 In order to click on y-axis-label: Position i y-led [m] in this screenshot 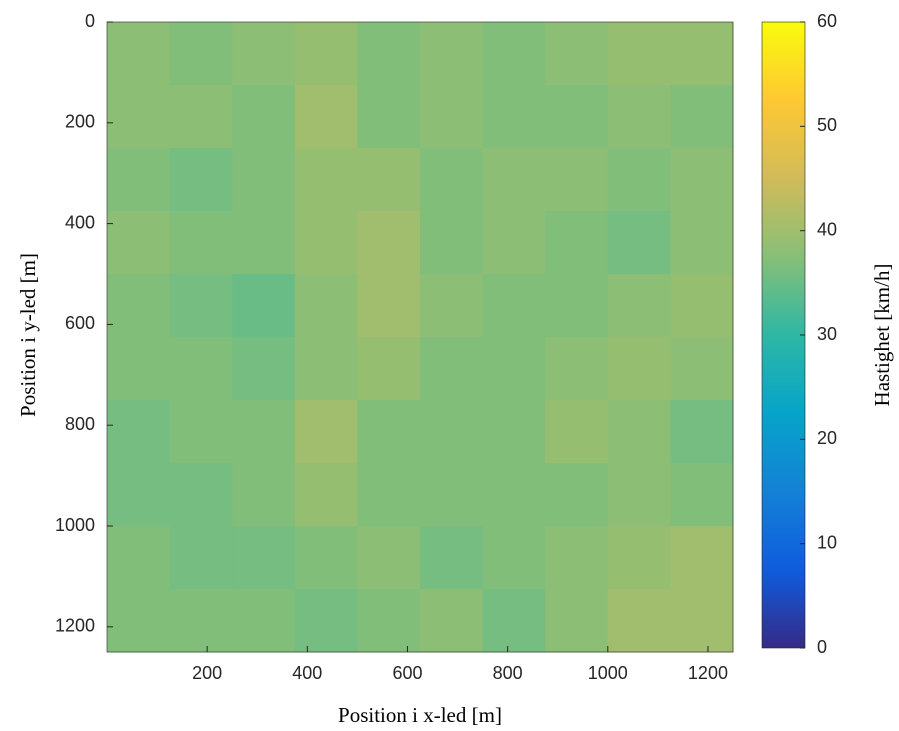, I will do `click(28, 335)`.